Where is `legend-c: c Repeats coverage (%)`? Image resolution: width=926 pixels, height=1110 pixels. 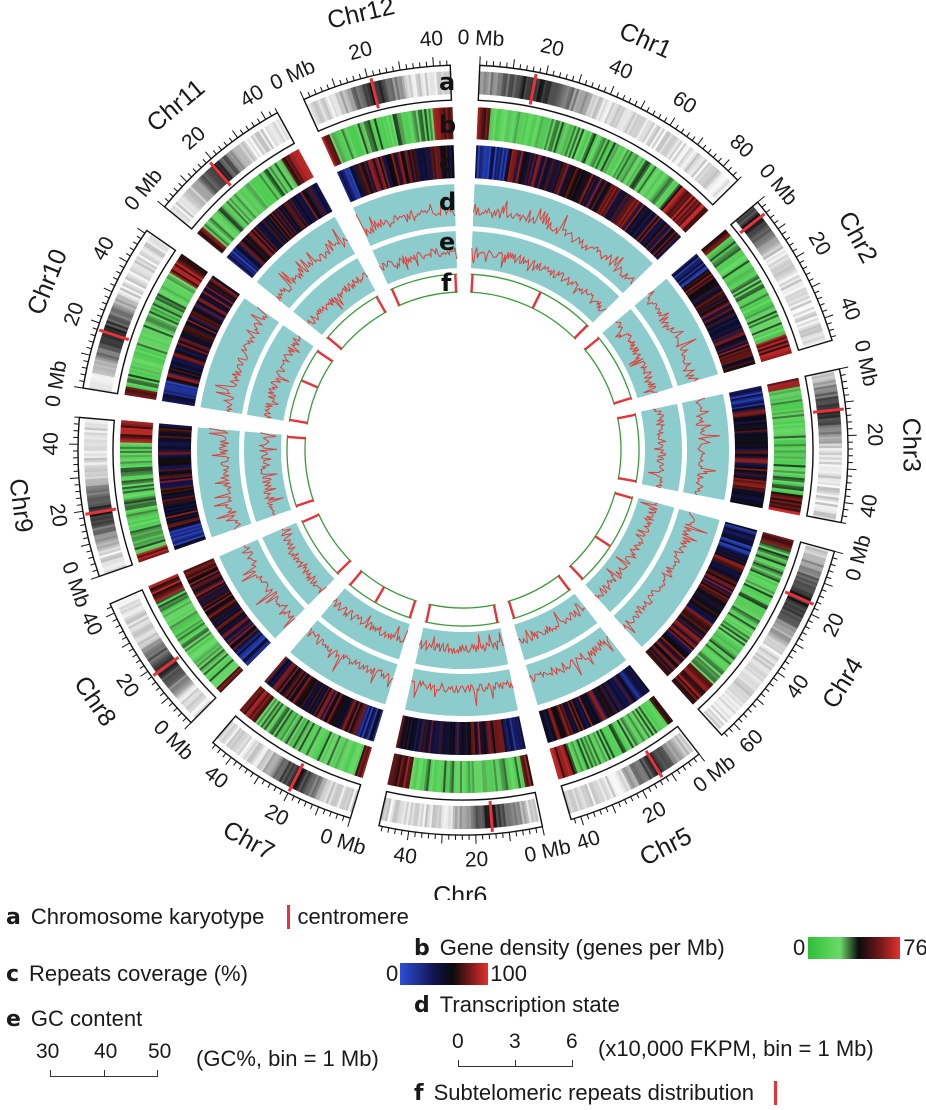
legend-c: c Repeats coverage (%) is located at coordinates (127, 974).